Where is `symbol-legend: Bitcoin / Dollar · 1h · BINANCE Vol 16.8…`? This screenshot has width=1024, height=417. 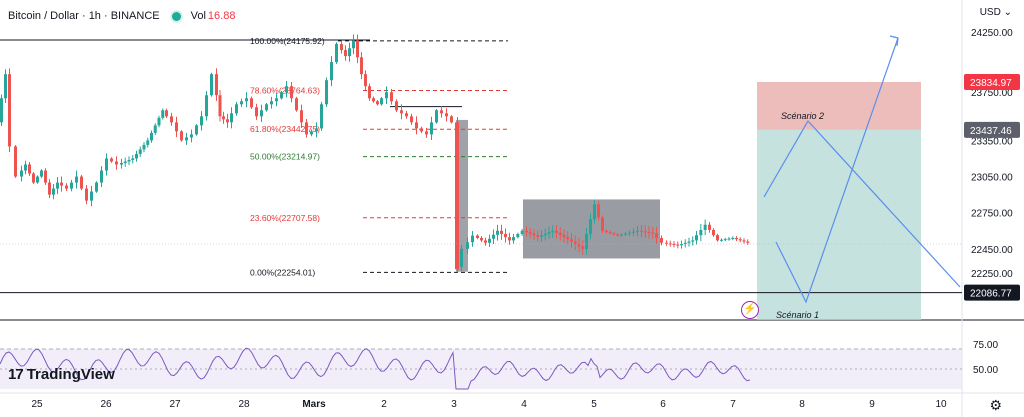 symbol-legend: Bitcoin / Dollar · 1h · BINANCE Vol 16.8… is located at coordinates (121, 16).